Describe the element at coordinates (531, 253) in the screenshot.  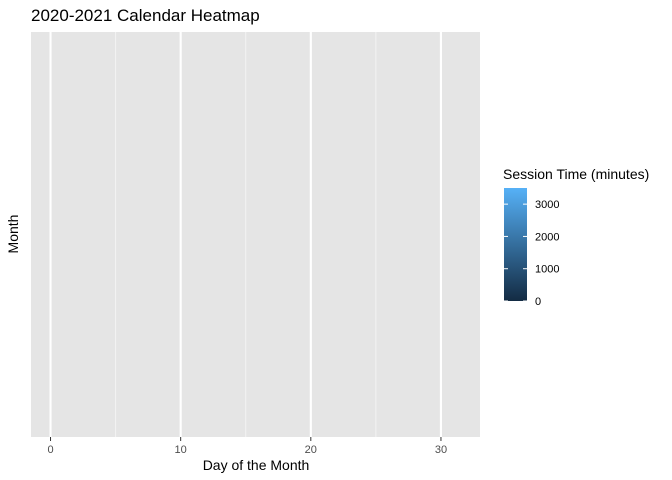
I see `legend-ticks: 0 1000 2000 3000` at that location.